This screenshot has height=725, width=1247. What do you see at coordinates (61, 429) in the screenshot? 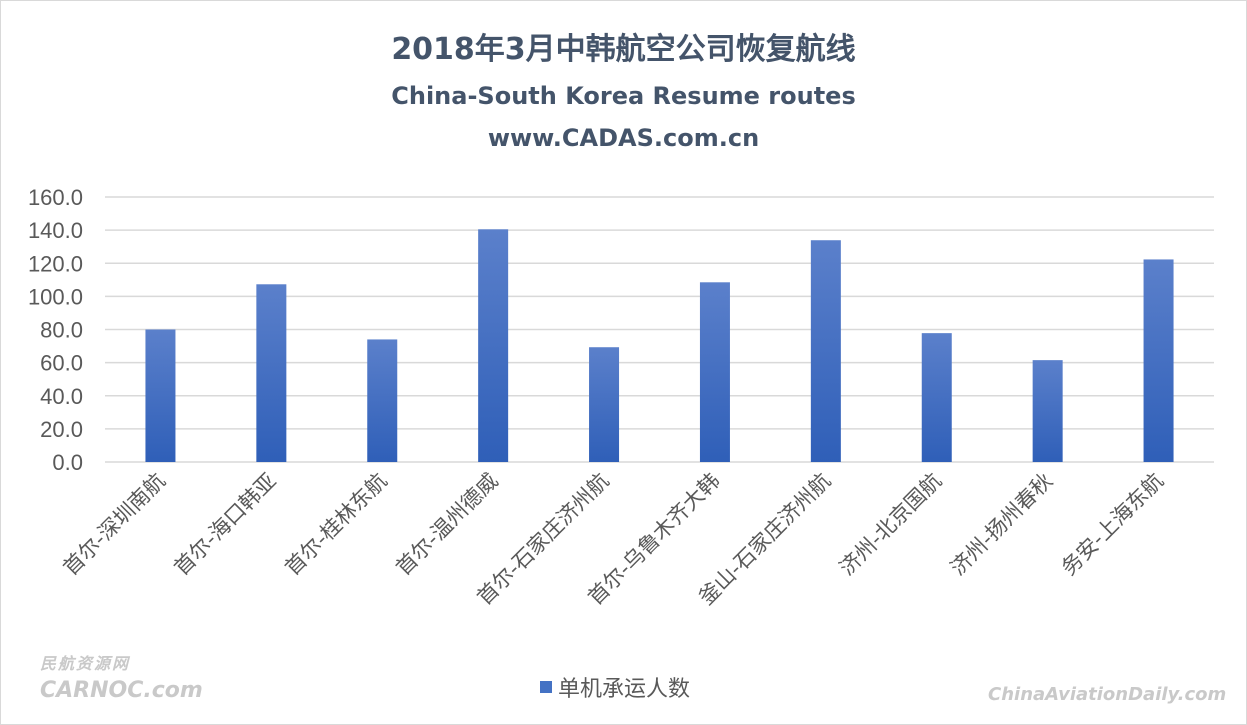
I see `y-tick-label: 20.0` at bounding box center [61, 429].